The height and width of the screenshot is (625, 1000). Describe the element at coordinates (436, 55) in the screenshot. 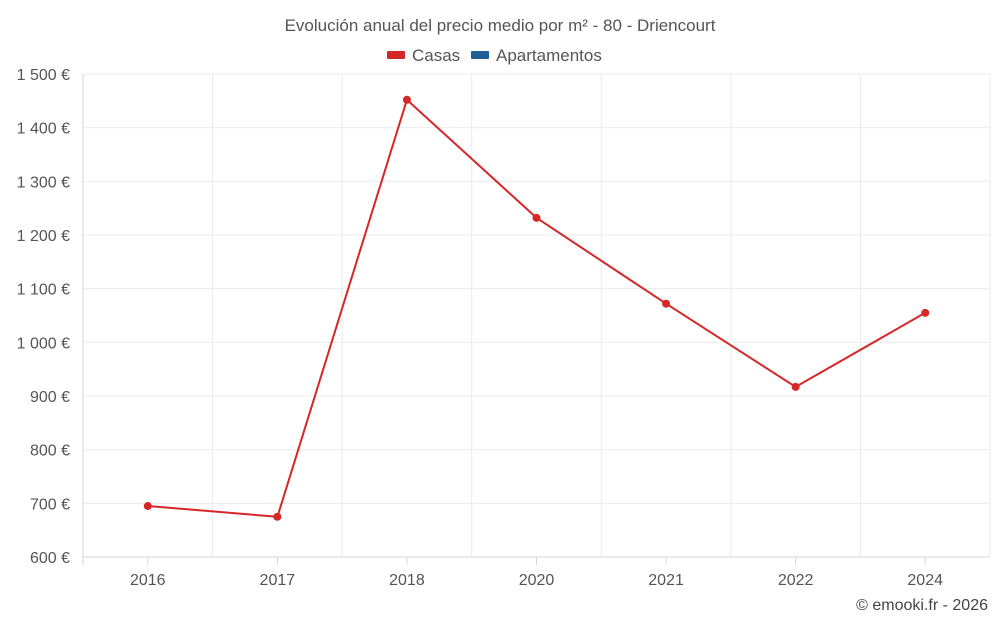

I see `legend-label-casas: Casas` at that location.